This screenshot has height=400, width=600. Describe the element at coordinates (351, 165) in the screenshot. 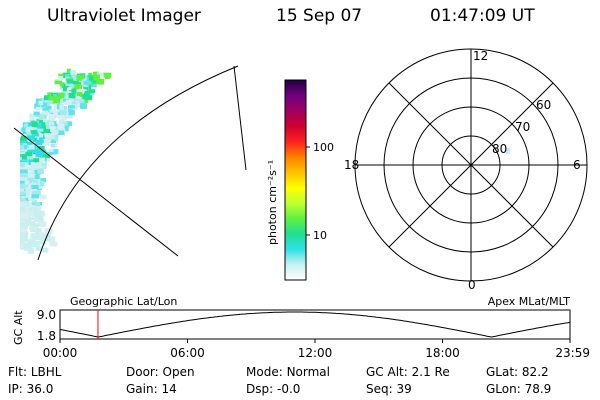

I see `mlt-18-label: 18` at that location.